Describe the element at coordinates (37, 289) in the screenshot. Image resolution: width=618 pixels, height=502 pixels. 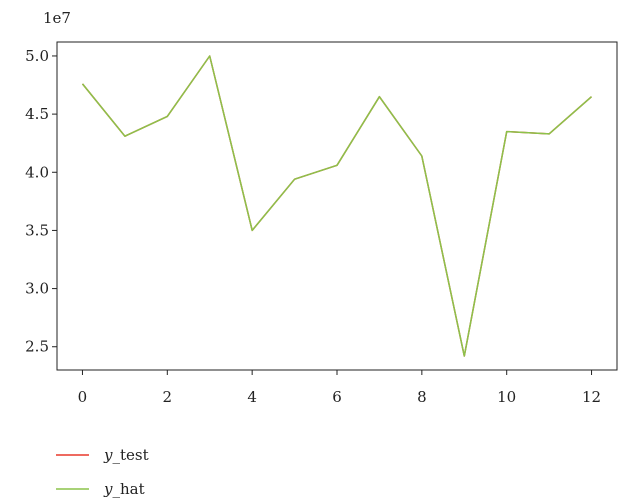
I see `y-tick-label: 3.0` at that location.